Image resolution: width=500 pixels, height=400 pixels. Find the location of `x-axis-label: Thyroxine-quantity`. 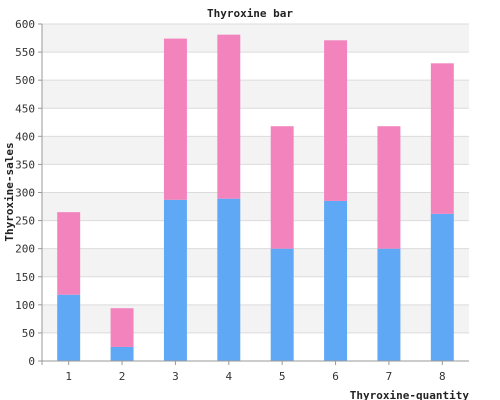

x-axis-label: Thyroxine-quantity is located at coordinates (410, 394).